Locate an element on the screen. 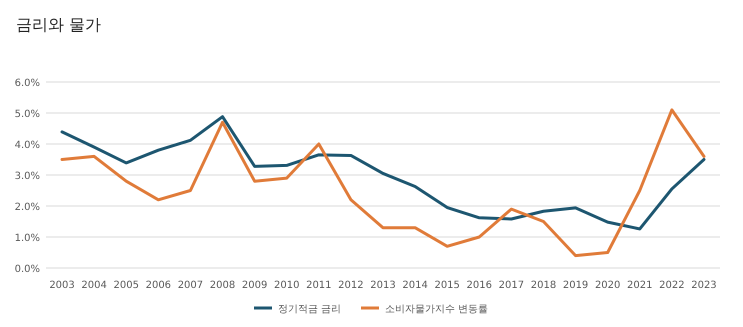  x-tick-label: 2009 is located at coordinates (255, 285).